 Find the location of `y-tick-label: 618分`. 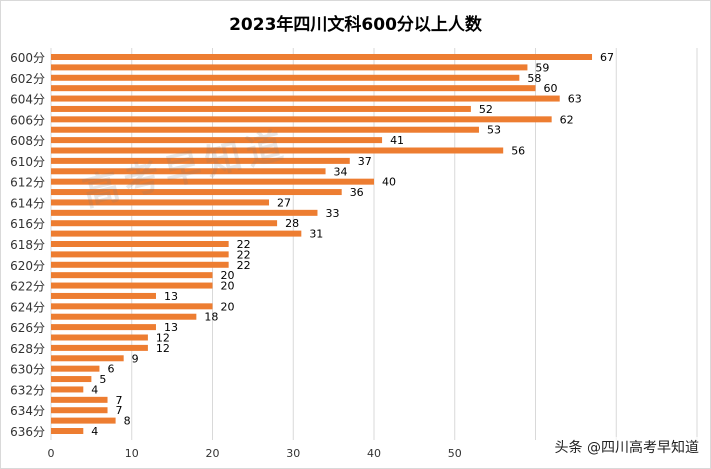

y-tick-label: 618分 is located at coordinates (27, 245).